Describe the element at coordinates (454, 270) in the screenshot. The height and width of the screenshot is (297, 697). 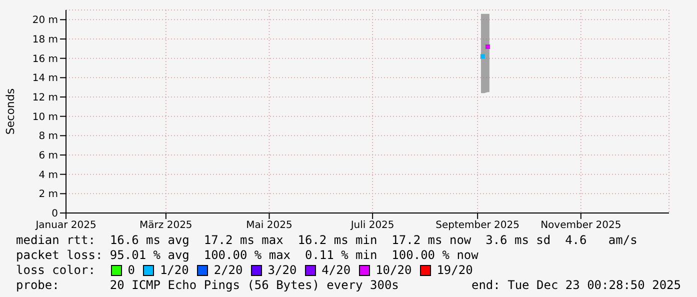
I see `legend-label: 19/20` at that location.